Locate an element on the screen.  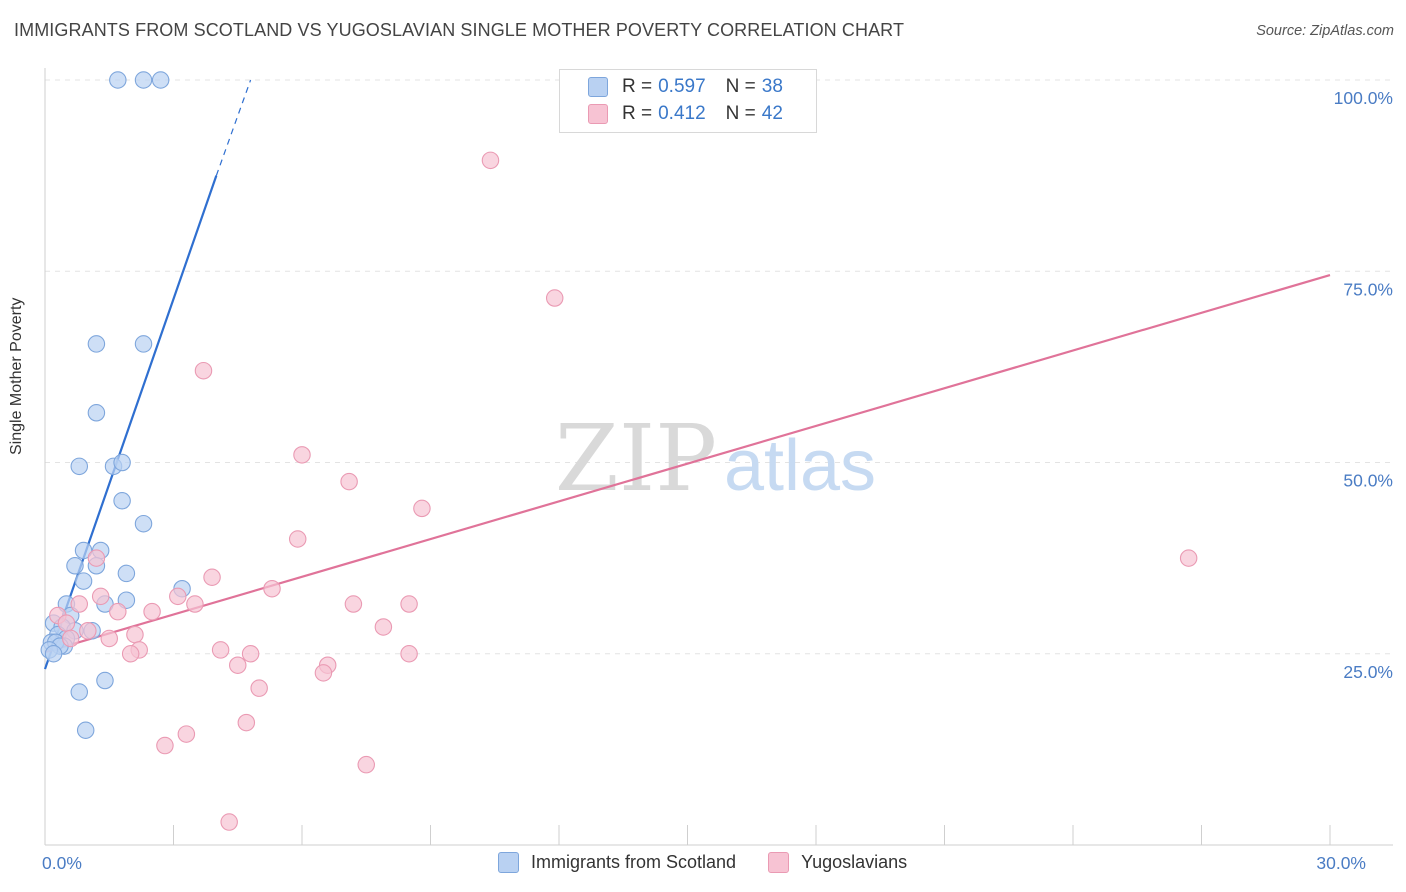
legend-row-scotland: R = 0.597 N = 38 is located at coordinates (685, 87).